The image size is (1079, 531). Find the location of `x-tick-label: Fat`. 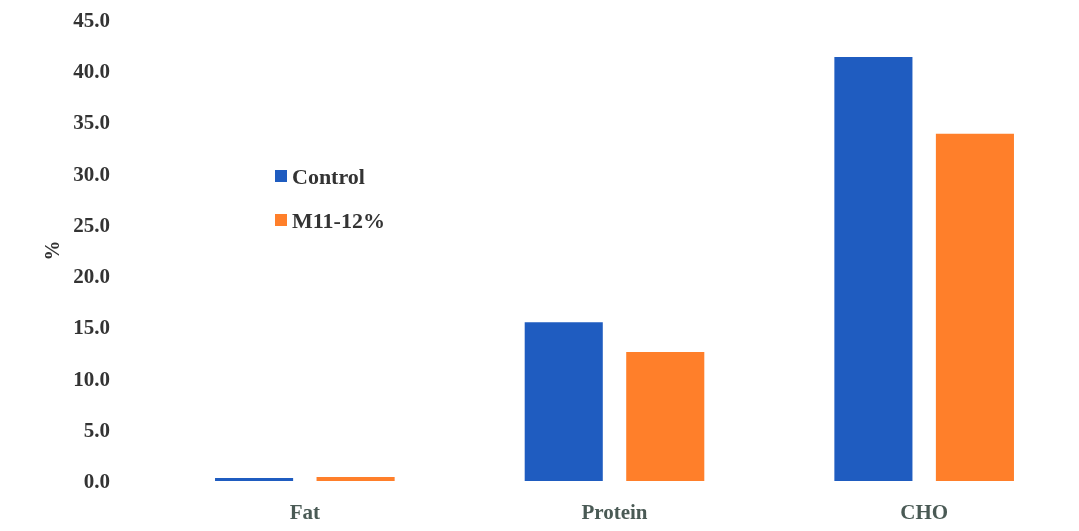

x-tick-label: Fat is located at coordinates (304, 511).